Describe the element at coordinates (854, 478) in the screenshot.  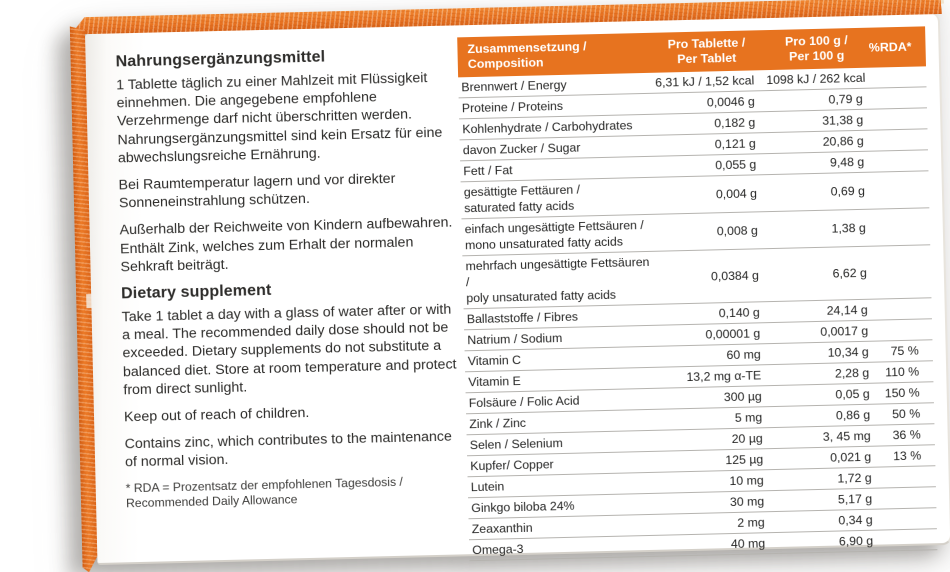
I see `per-100g-value: 1,72 g` at that location.